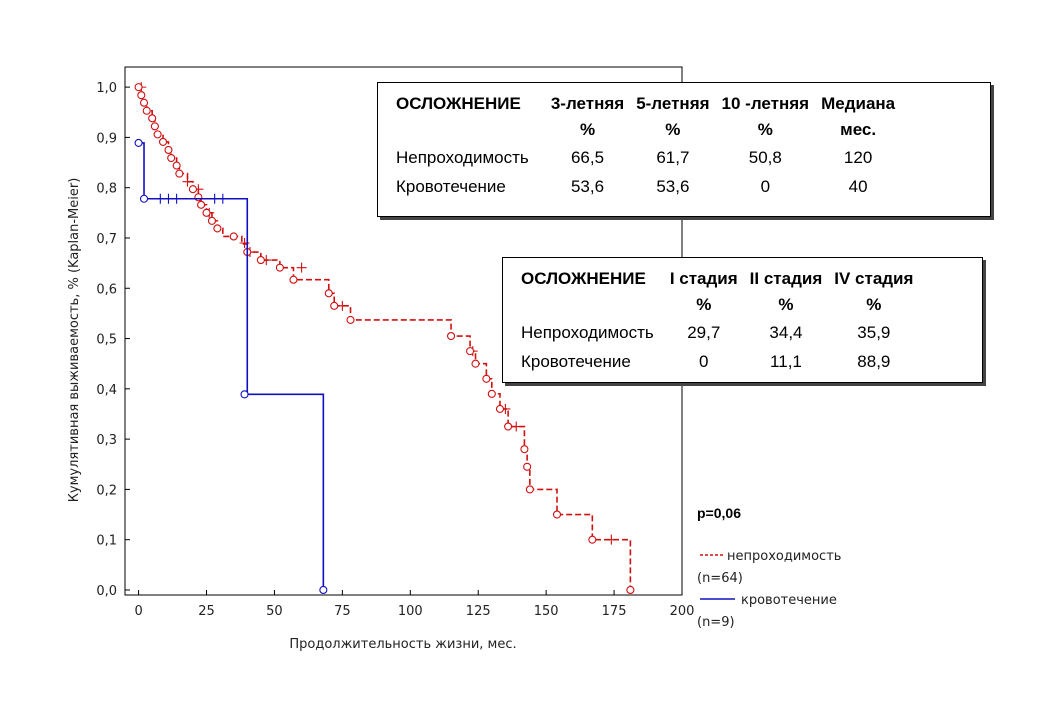 This screenshot has width=1052, height=704. Describe the element at coordinates (858, 157) in the screenshot. I see `cell-value: 120` at that location.